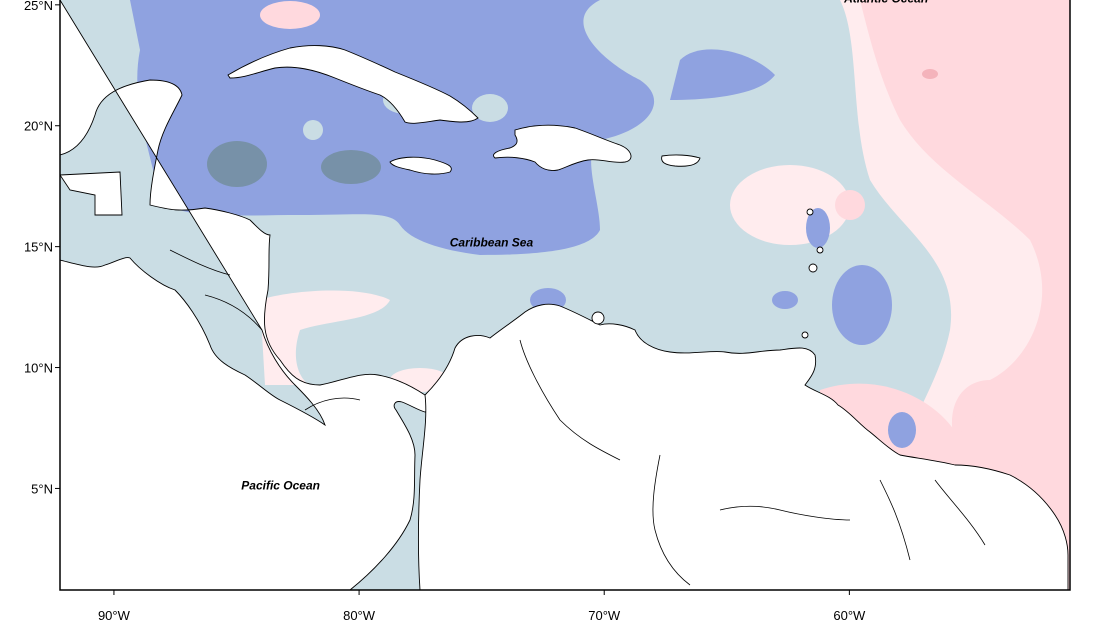  I want to click on land-hispaniola, so click(562, 147).